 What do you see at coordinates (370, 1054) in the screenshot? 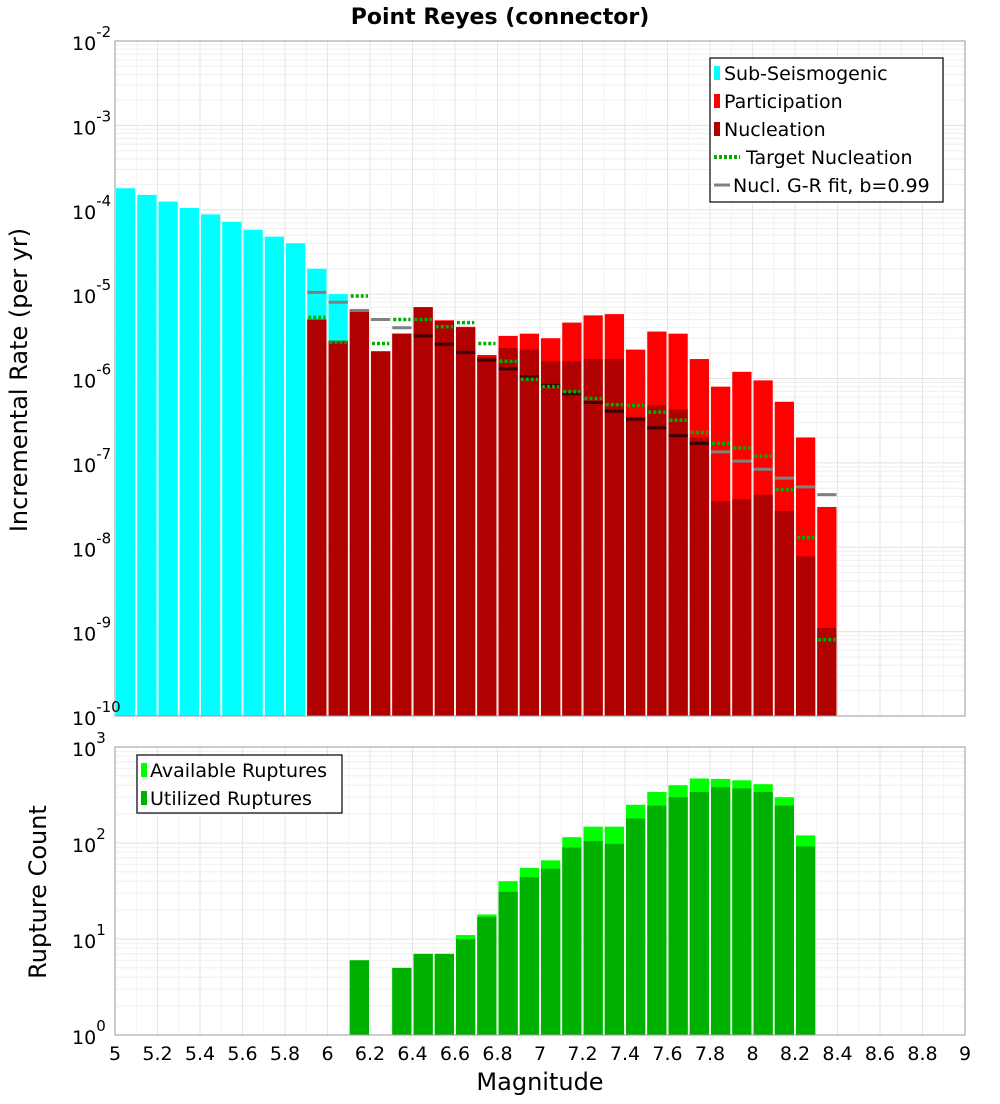
I see `x-tick-label: 6.2` at bounding box center [370, 1054].